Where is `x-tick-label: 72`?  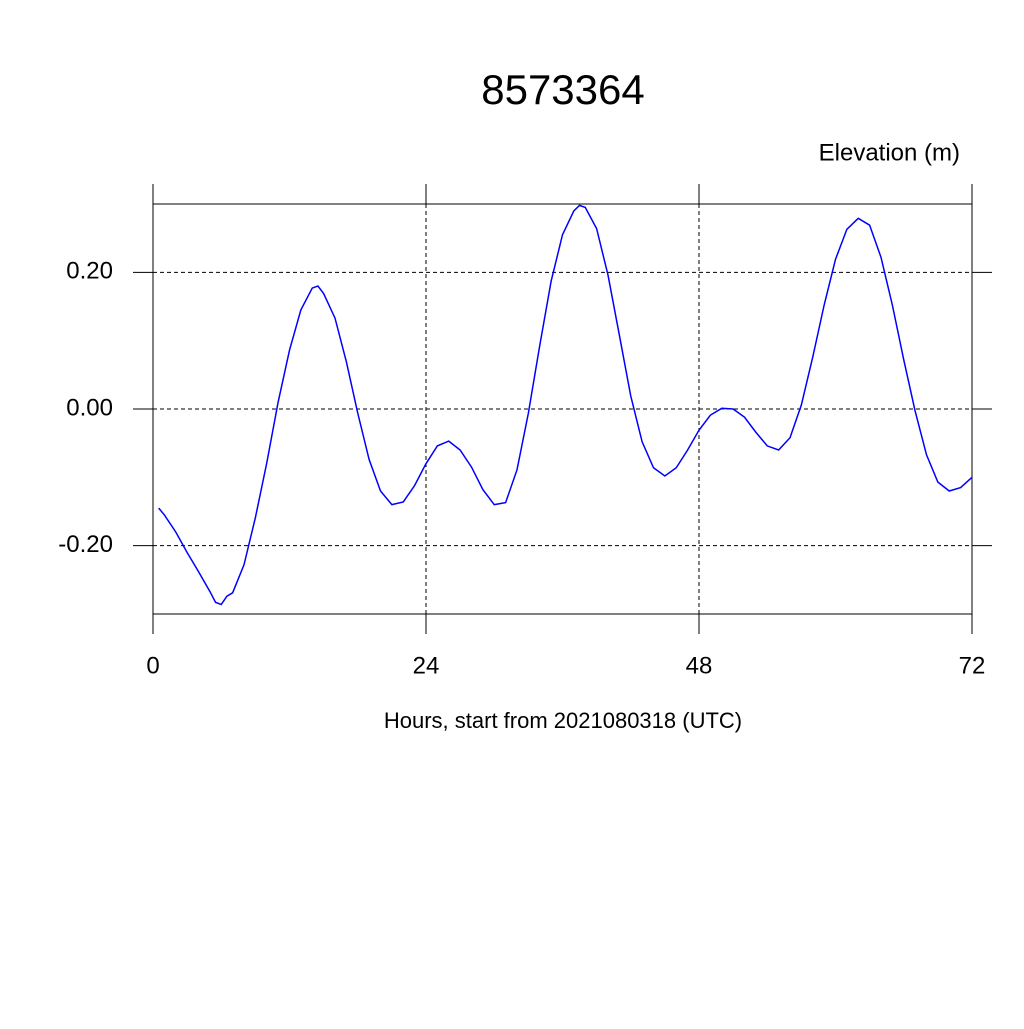
x-tick-label: 72 is located at coordinates (972, 665).